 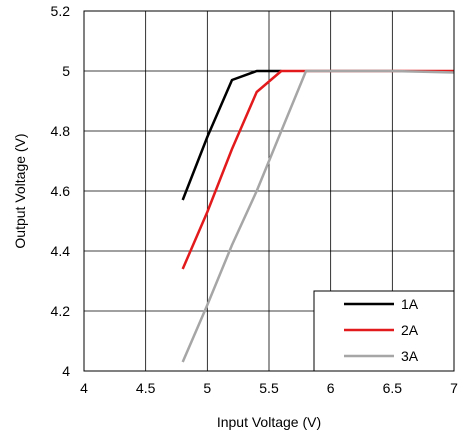 What do you see at coordinates (384, 331) in the screenshot?
I see `legend: 1A 2A 3A` at bounding box center [384, 331].